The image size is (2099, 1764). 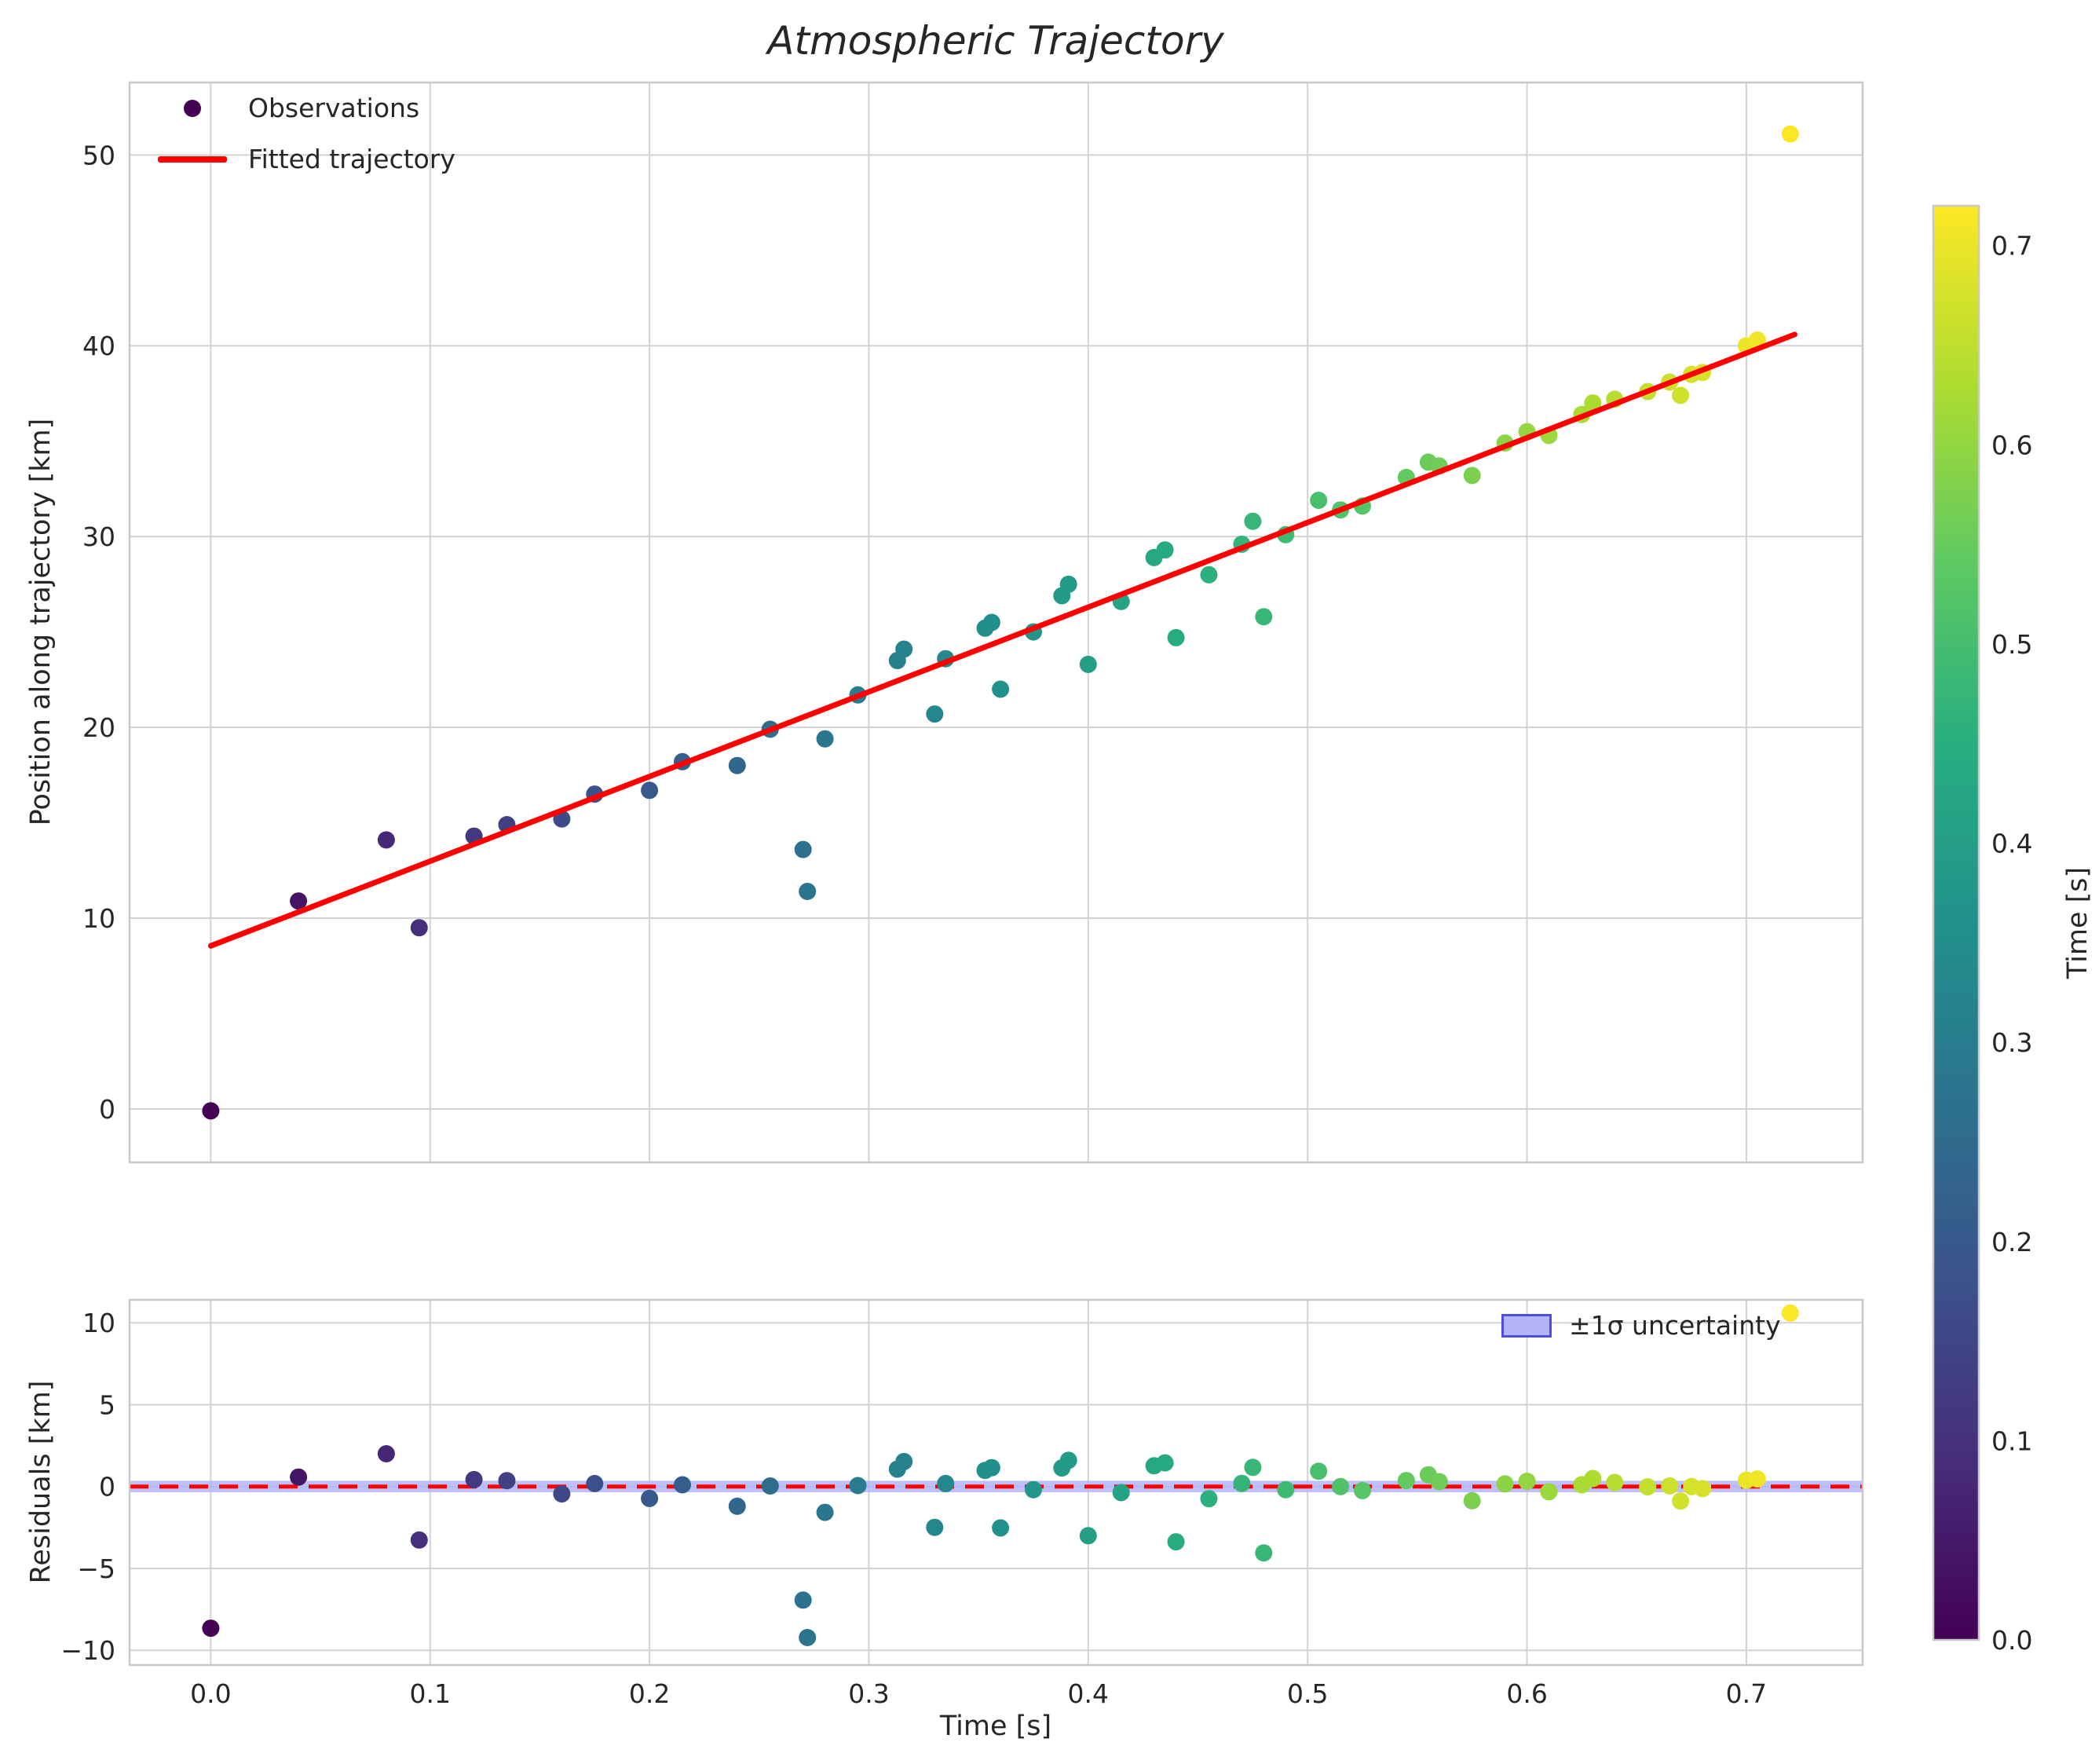 I want to click on observations-marker-icon, so click(x=192, y=108).